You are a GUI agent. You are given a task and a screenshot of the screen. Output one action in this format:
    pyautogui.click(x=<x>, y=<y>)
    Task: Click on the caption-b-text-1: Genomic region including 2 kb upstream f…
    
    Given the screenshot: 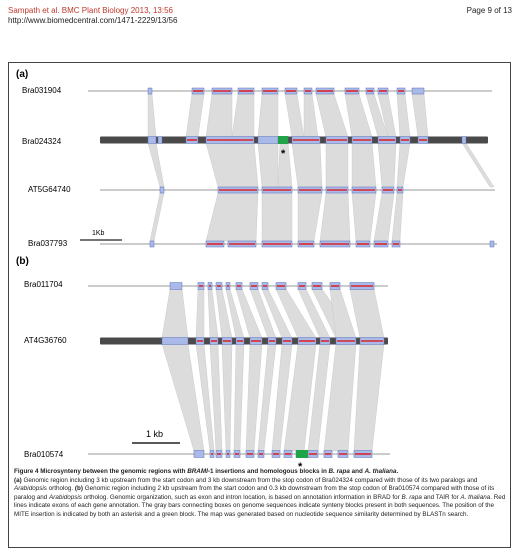 What is the action you would take?
    pyautogui.click(x=254, y=493)
    